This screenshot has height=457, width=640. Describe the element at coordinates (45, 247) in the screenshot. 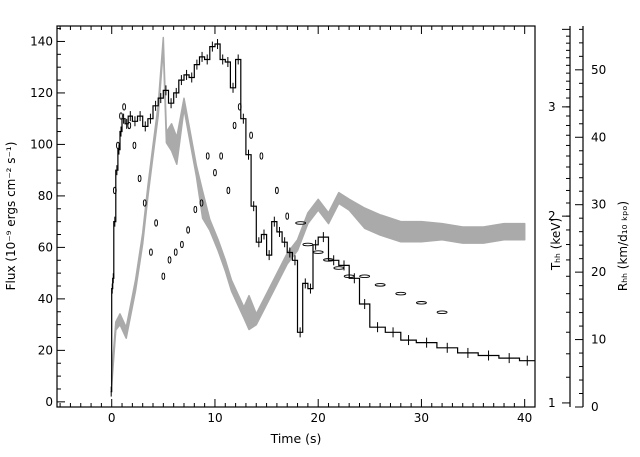

I see `left-tick-label: 60` at that location.